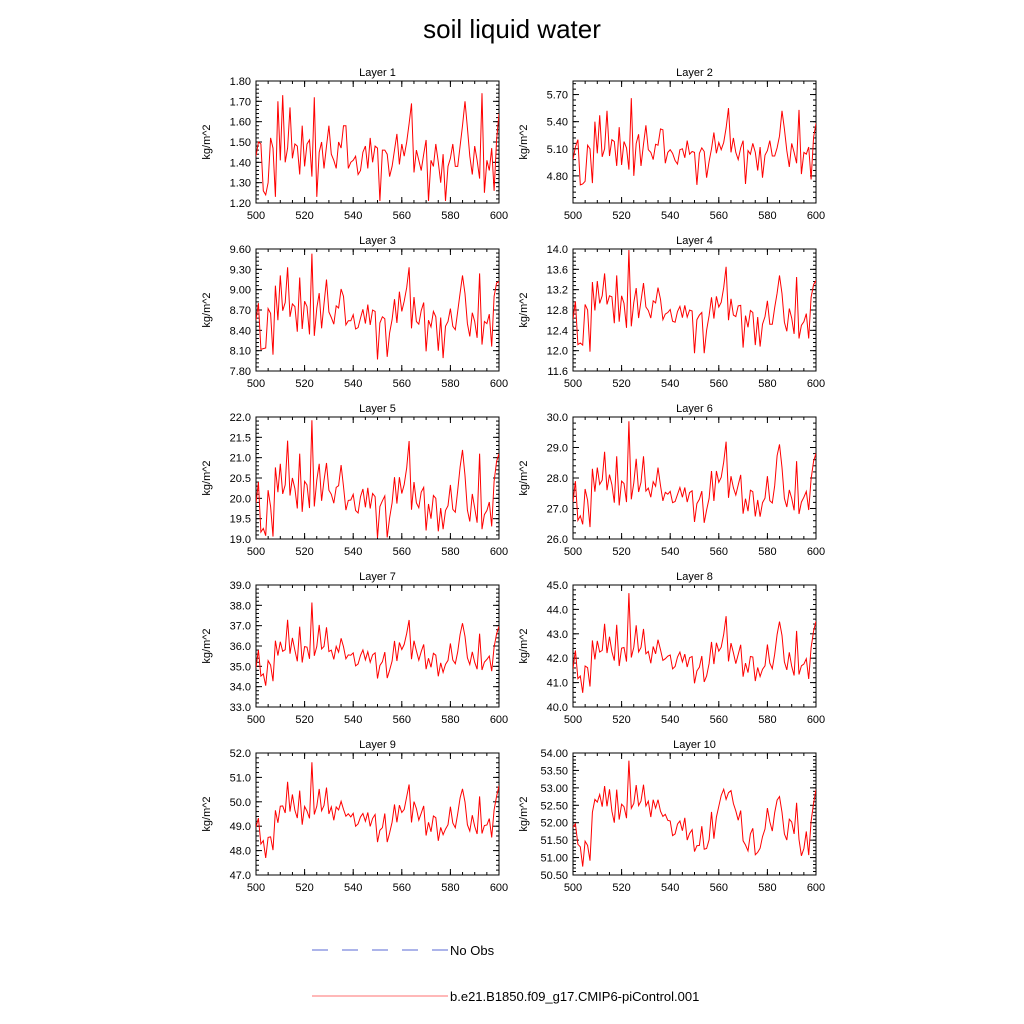  What do you see at coordinates (557, 123) in the screenshot?
I see `y-tick-label: 5.40` at bounding box center [557, 123].